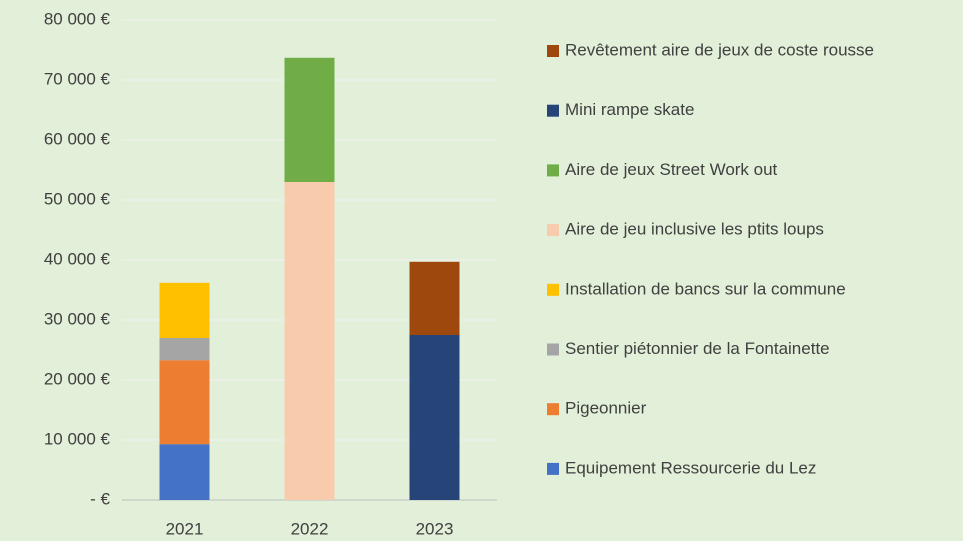 This screenshot has width=963, height=541. What do you see at coordinates (77, 18) in the screenshot?
I see `y-tick-label: 80 000 €` at bounding box center [77, 18].